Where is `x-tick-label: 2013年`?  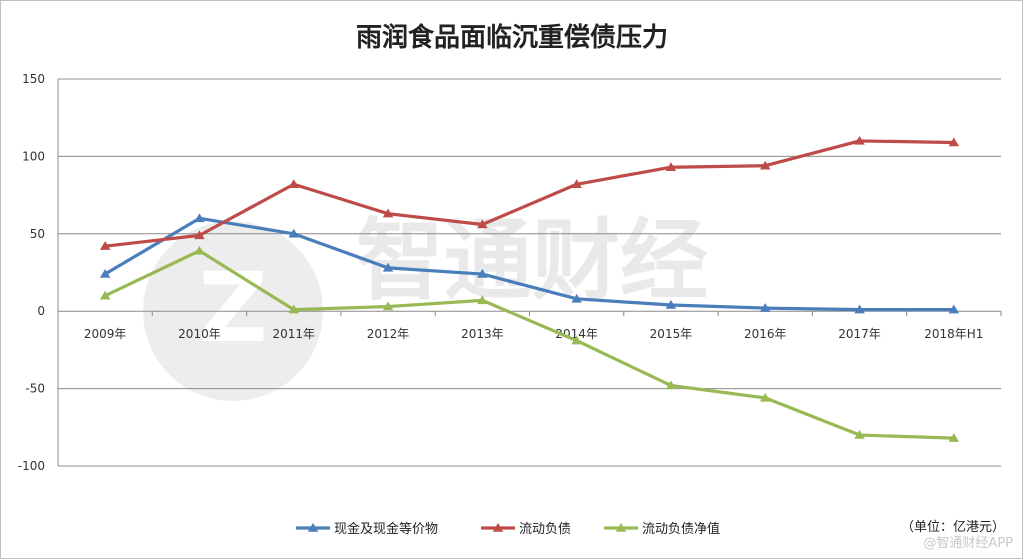
x-tick-label: 2013年 is located at coordinates (482, 334).